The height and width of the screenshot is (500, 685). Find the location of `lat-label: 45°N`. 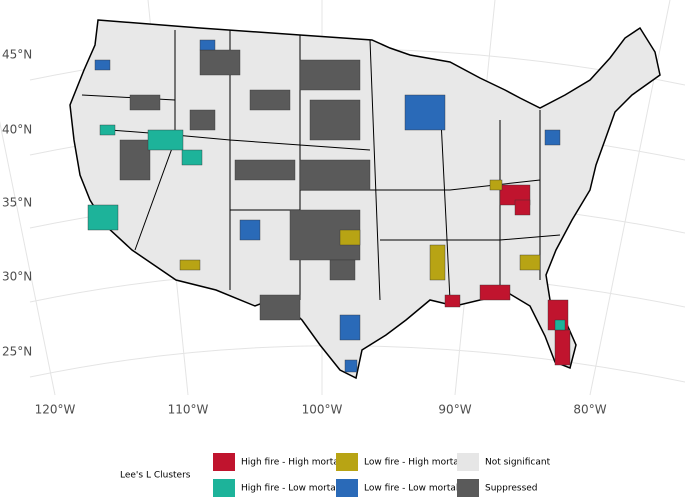

lat-label: 45°N is located at coordinates (17, 55).